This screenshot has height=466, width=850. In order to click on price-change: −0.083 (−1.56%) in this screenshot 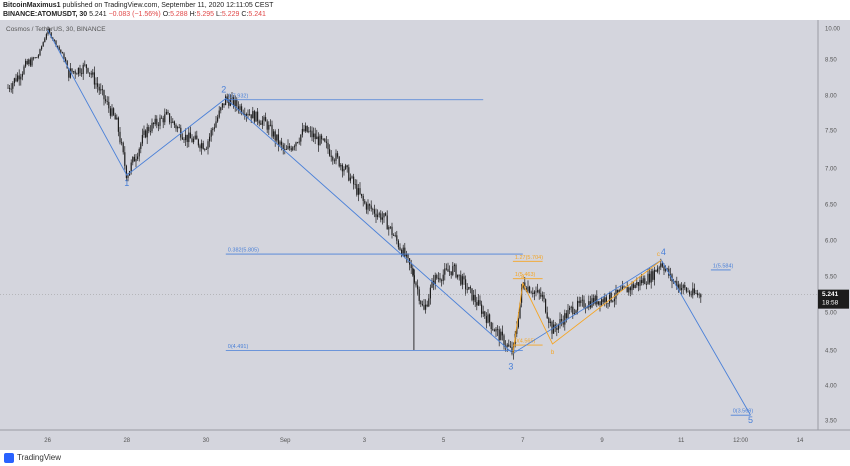, I will do `click(134, 14)`.